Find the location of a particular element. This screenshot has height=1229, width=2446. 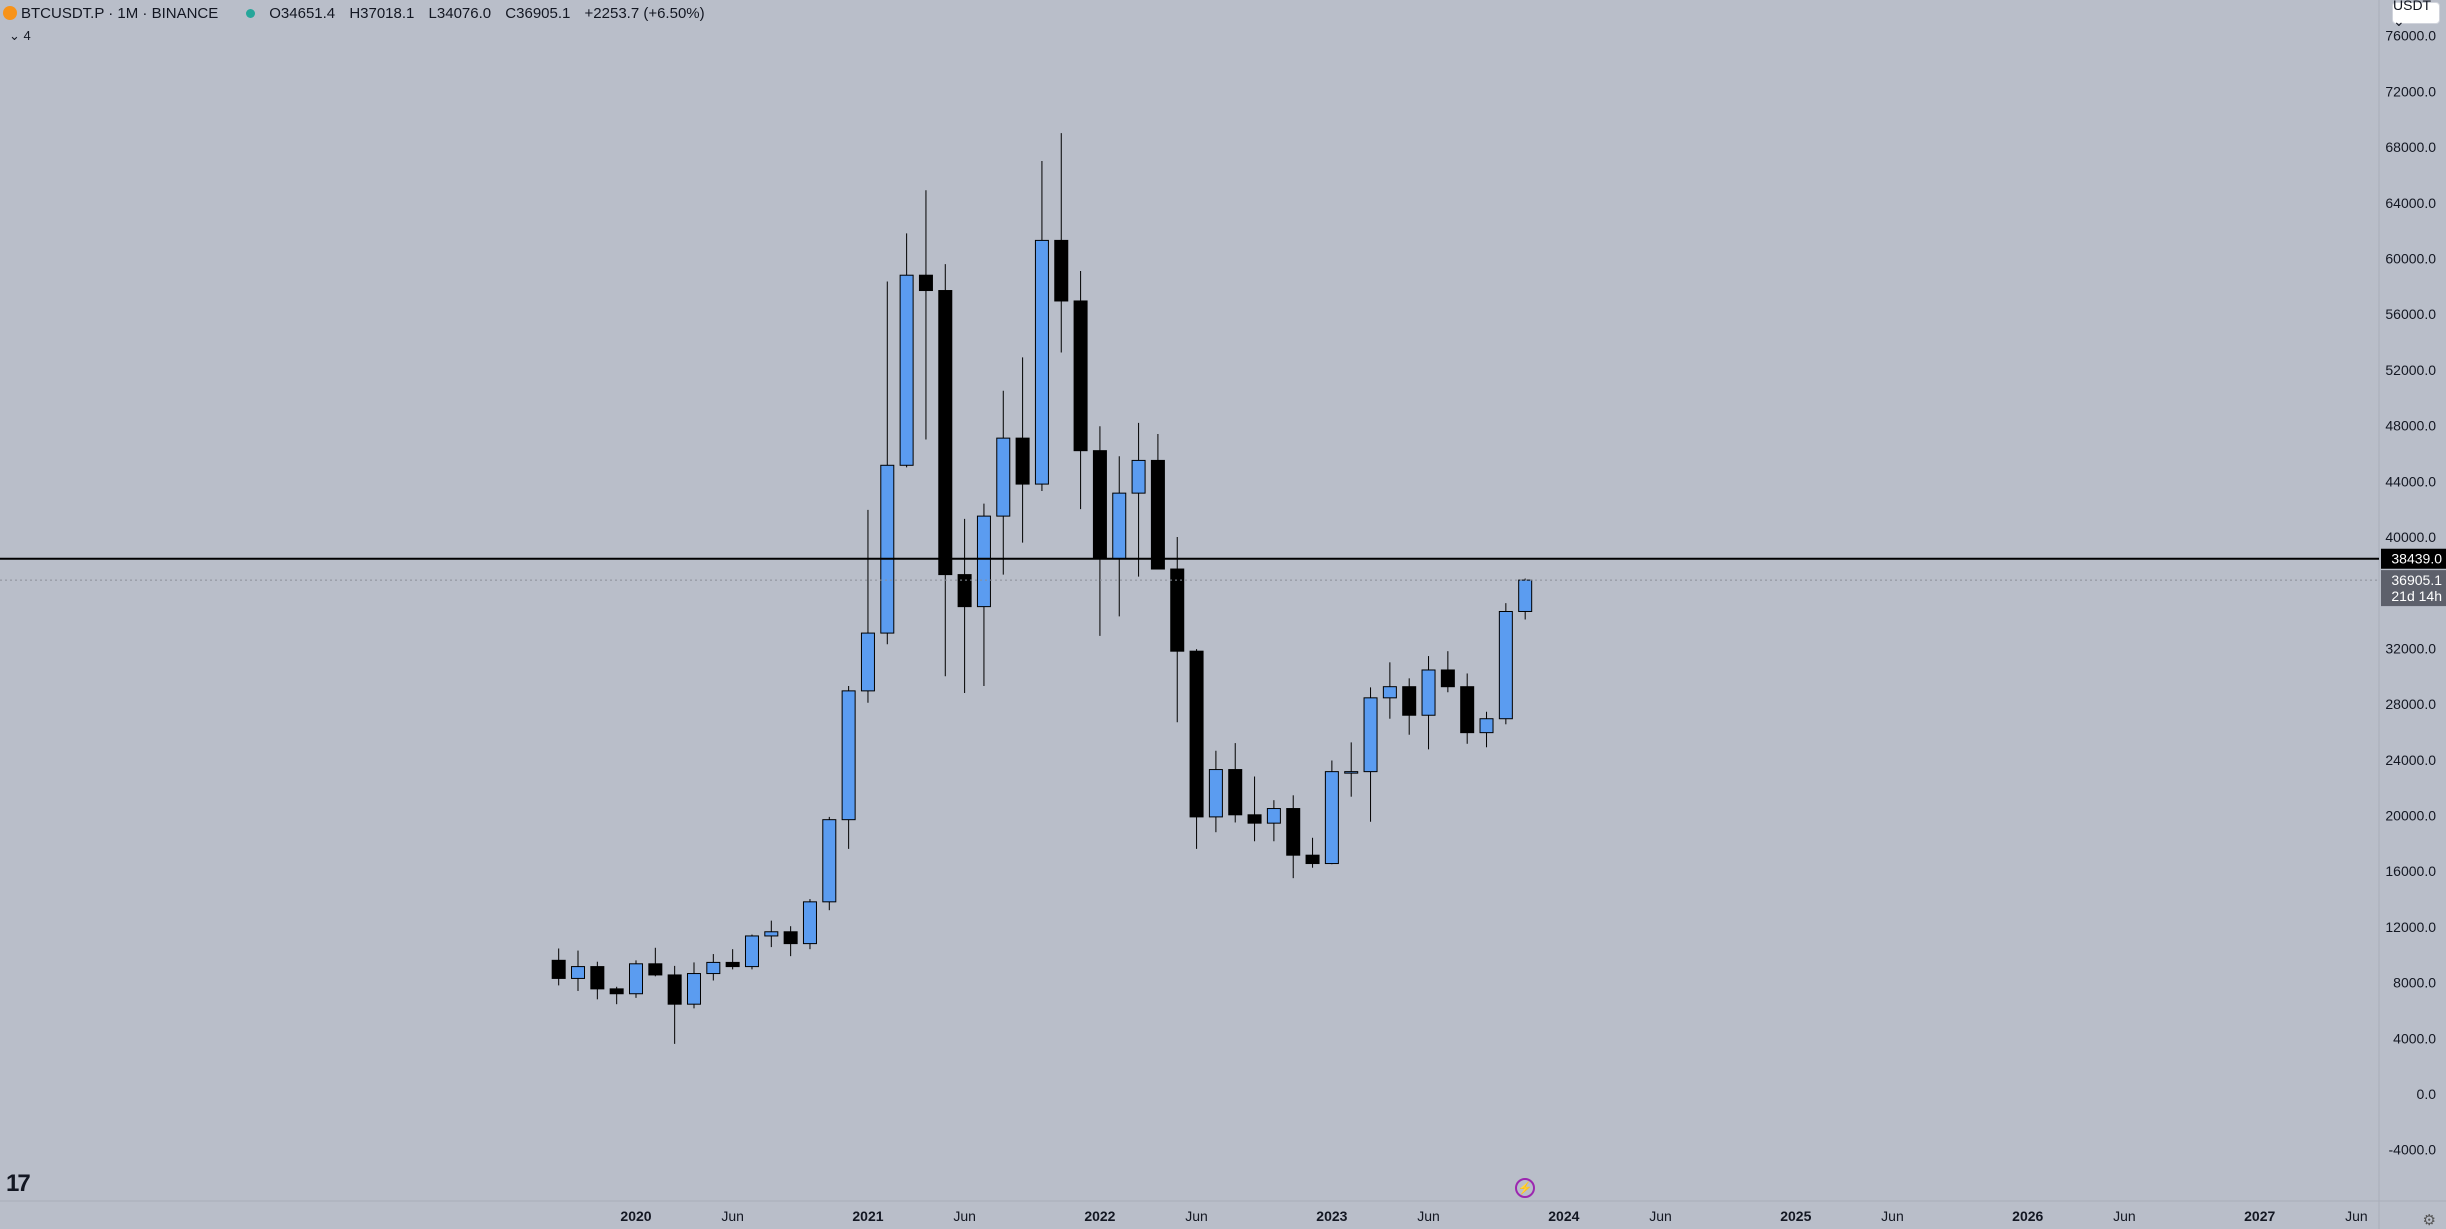

high-value: H37018.1 is located at coordinates (382, 13).